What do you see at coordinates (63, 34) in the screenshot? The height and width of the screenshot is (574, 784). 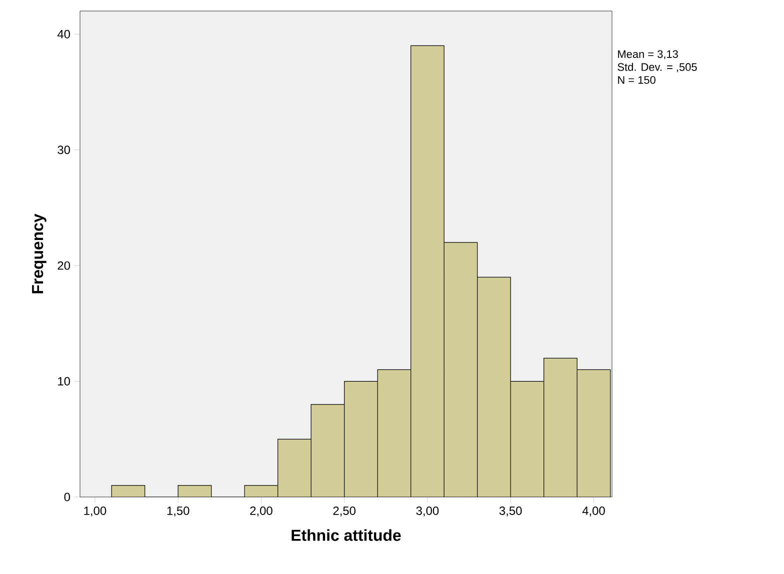 I see `y-tick-label: 40` at bounding box center [63, 34].